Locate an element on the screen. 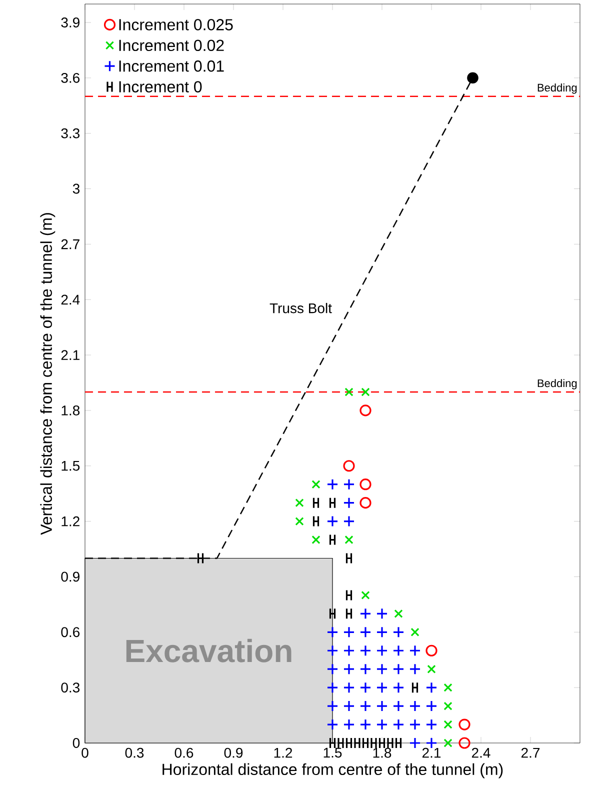  y-tick-label: 3.9 is located at coordinates (70, 23).